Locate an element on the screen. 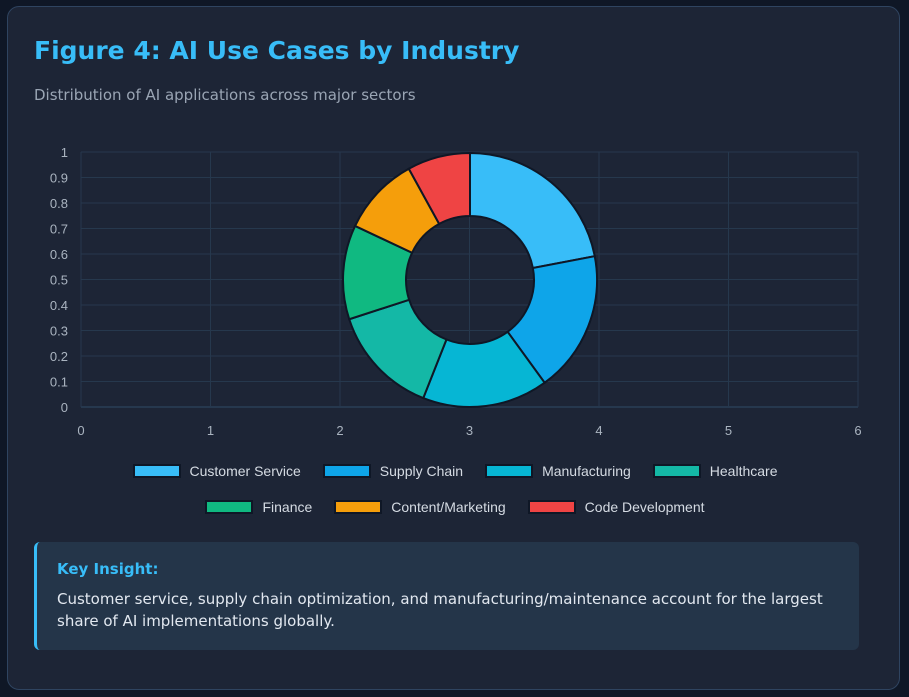  slice-customer-service is located at coordinates (532, 210).